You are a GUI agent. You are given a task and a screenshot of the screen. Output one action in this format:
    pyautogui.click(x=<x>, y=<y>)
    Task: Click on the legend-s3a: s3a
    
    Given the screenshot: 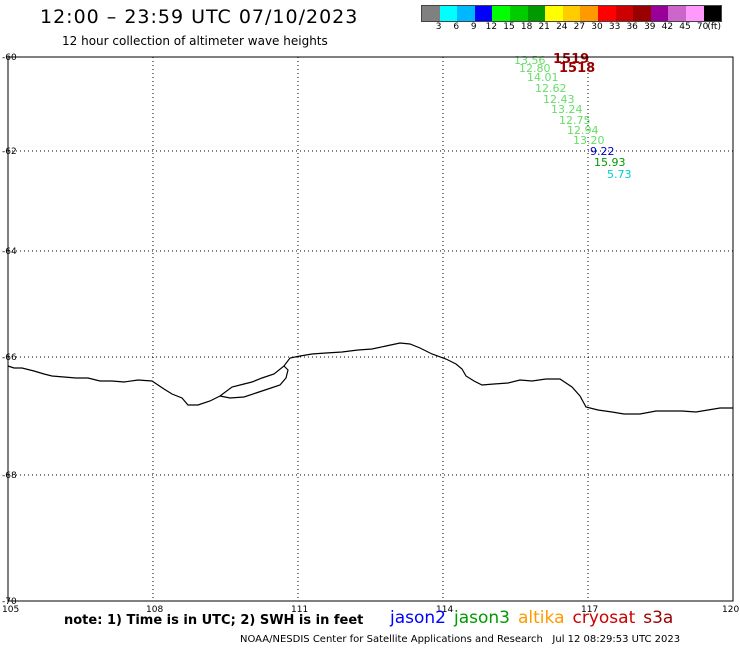 What is the action you would take?
    pyautogui.click(x=658, y=618)
    